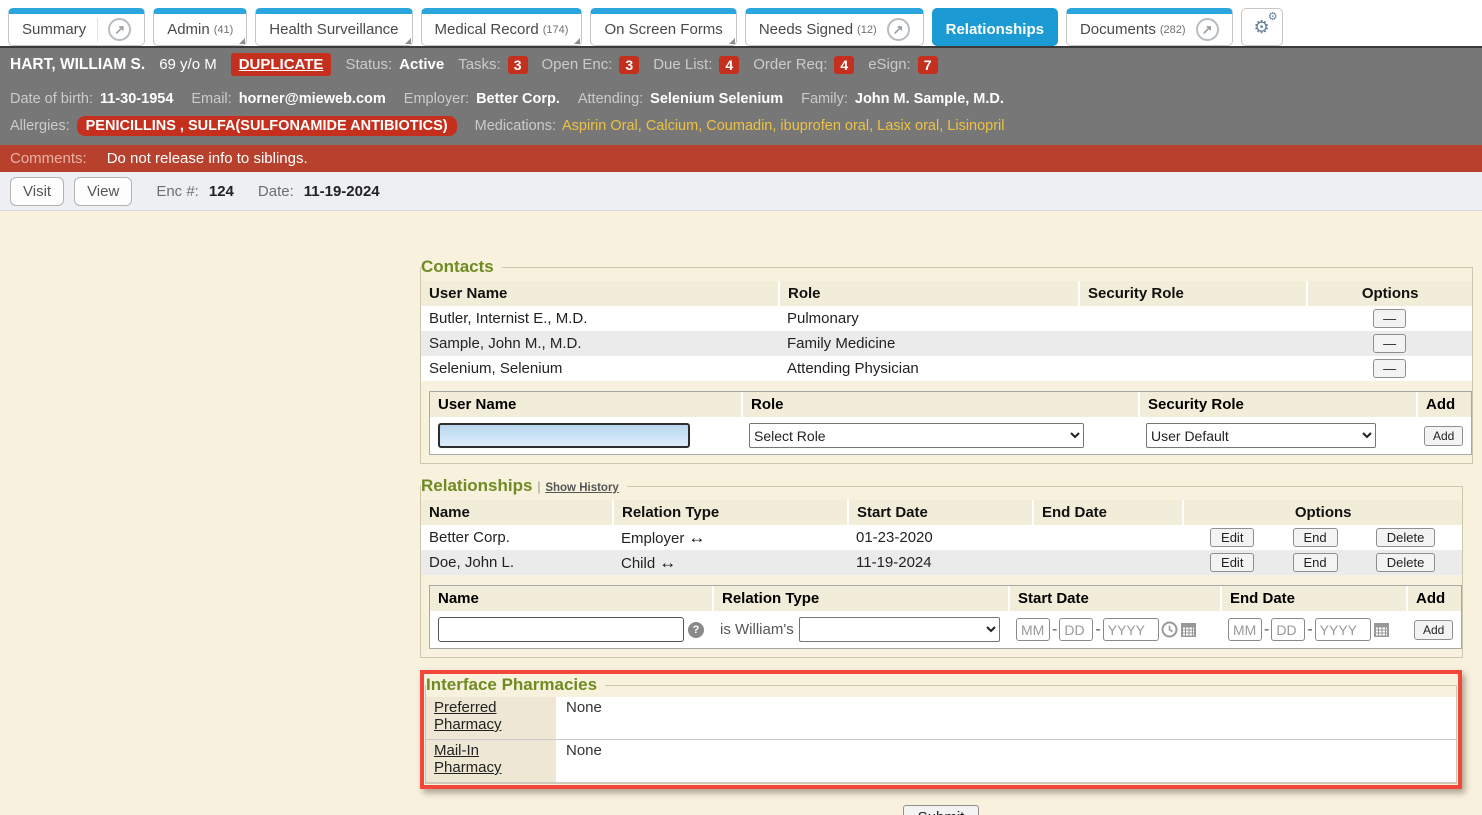 The image size is (1482, 815). What do you see at coordinates (743, 126) in the screenshot?
I see `medication-link: Coumadin` at bounding box center [743, 126].